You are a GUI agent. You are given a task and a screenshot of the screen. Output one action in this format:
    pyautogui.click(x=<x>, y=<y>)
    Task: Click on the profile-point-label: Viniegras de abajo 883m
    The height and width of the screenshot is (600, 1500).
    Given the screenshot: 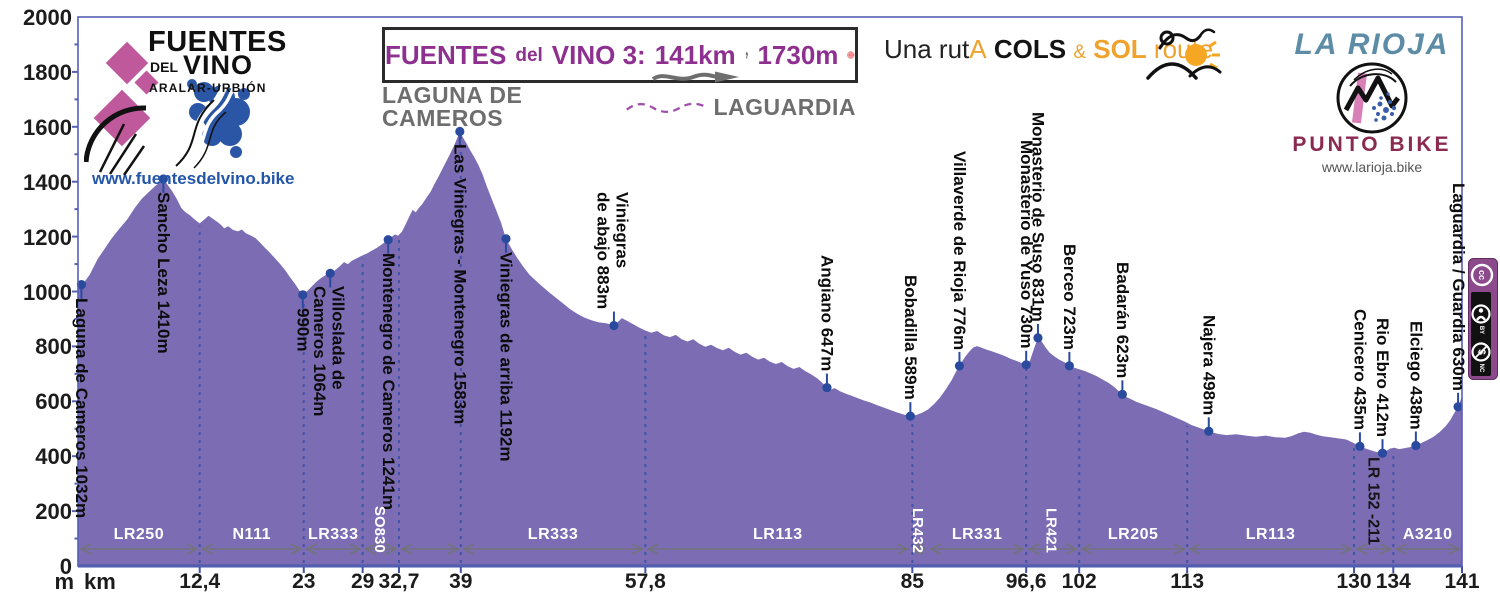 What is the action you would take?
    pyautogui.click(x=612, y=250)
    